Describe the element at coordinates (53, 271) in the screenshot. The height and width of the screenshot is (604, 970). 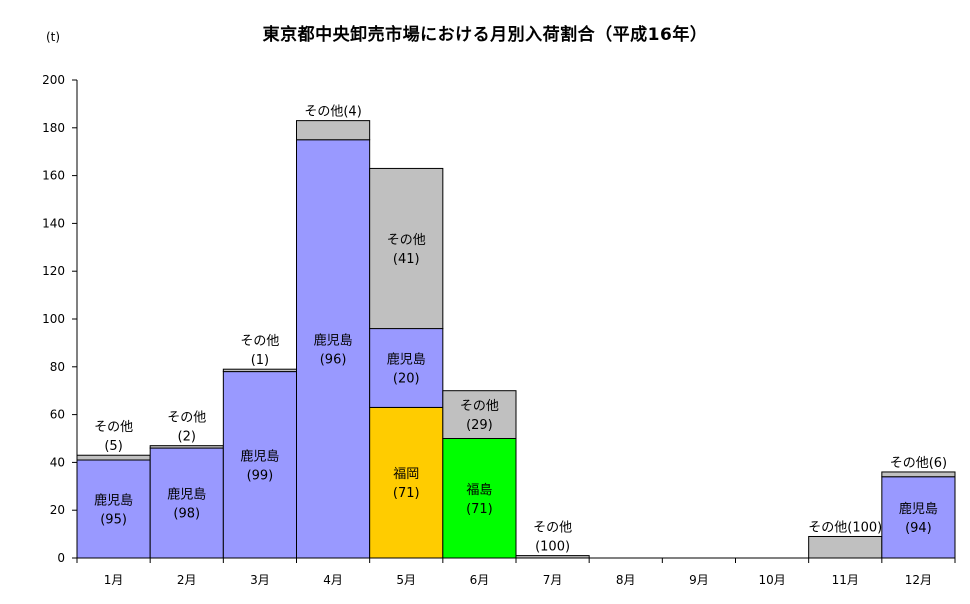
I see `y-tick-label: 120` at that location.